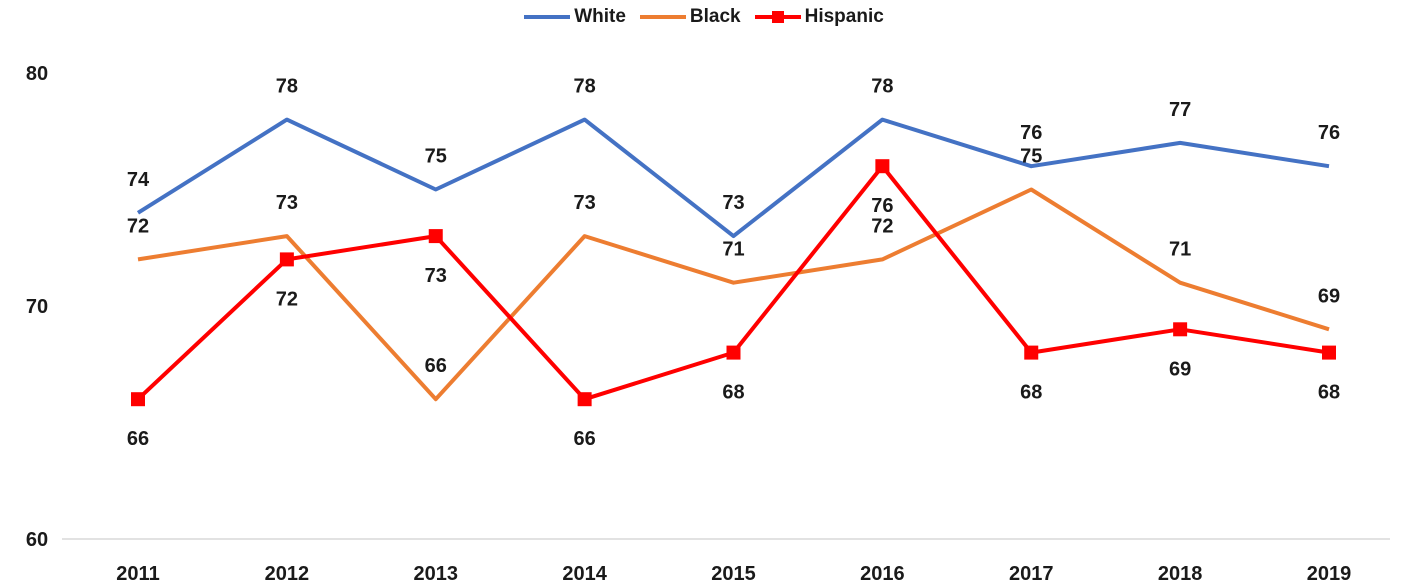 The image size is (1408, 586). I want to click on data-label-black: 66, so click(436, 366).